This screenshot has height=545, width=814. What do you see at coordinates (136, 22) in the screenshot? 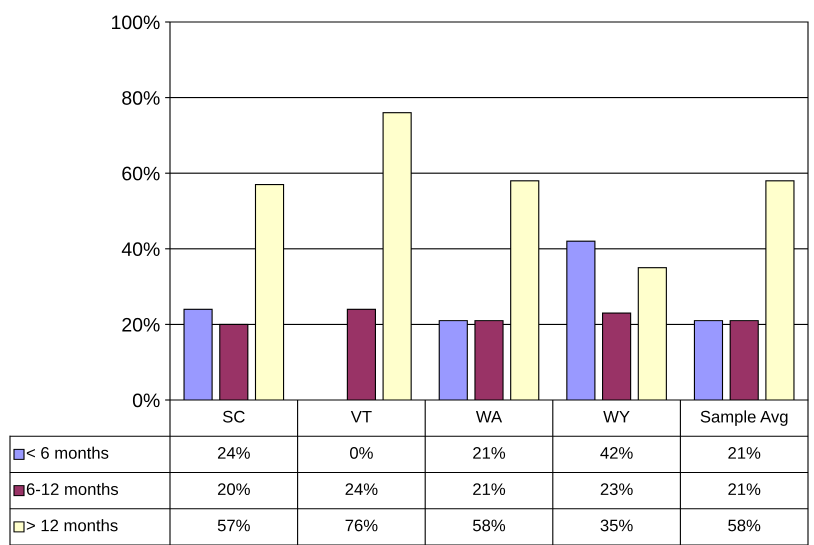
I see `y-tick-label: 100%` at bounding box center [136, 22].